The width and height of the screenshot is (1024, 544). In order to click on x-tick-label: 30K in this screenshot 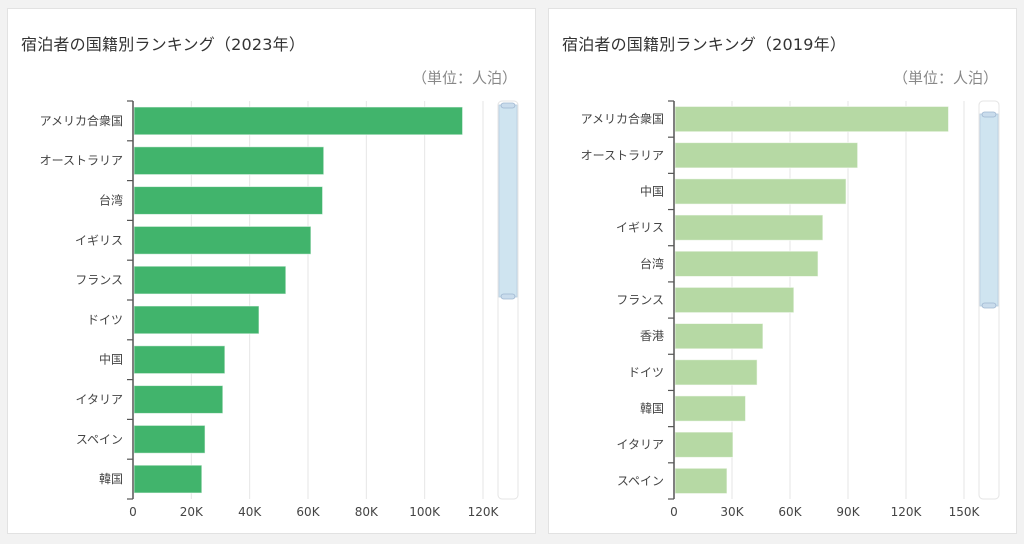, I will do `click(732, 512)`.